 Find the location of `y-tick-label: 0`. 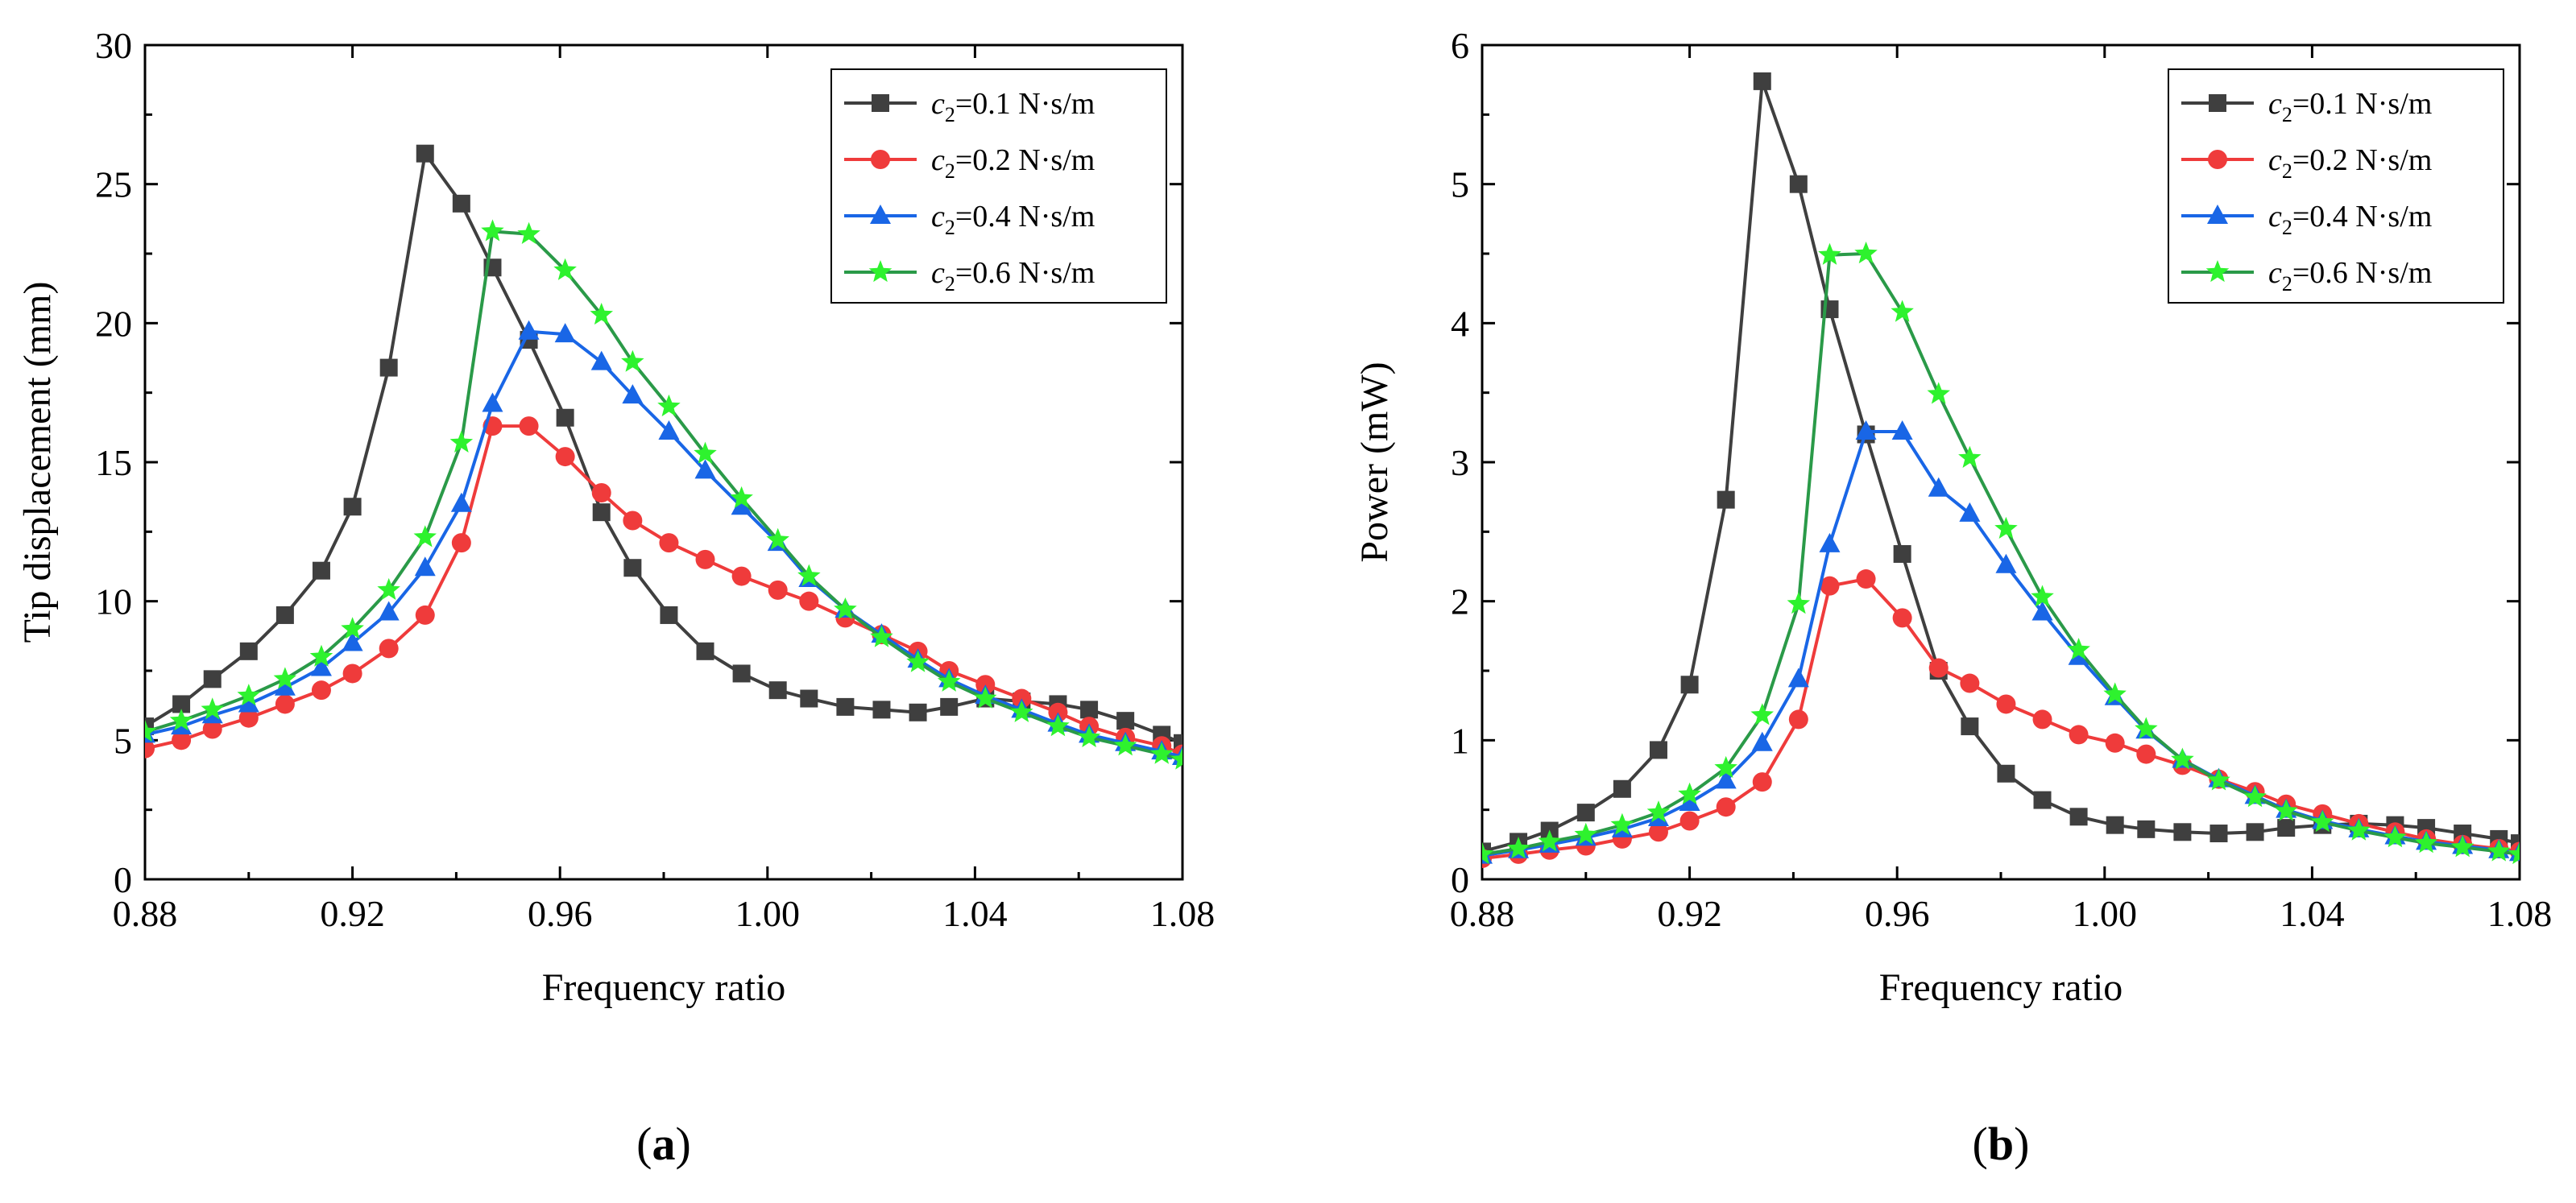

y-tick-label: 0 is located at coordinates (1460, 879).